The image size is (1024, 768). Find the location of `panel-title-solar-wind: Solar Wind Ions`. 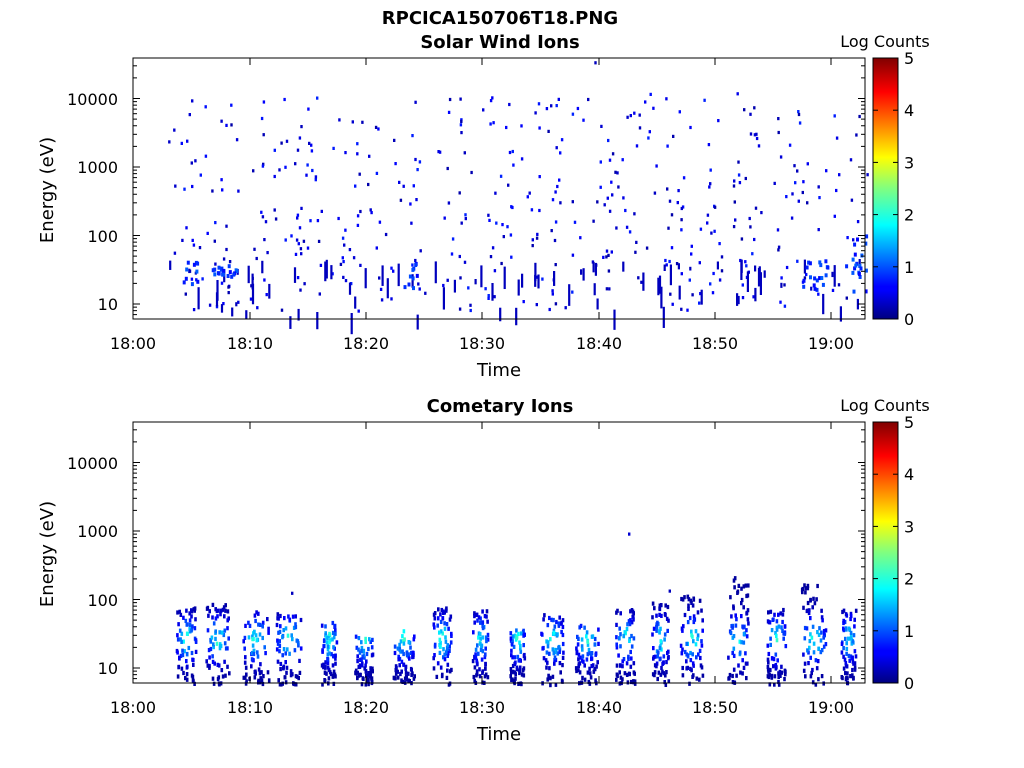

panel-title-solar-wind: Solar Wind Ions is located at coordinates (499, 42).